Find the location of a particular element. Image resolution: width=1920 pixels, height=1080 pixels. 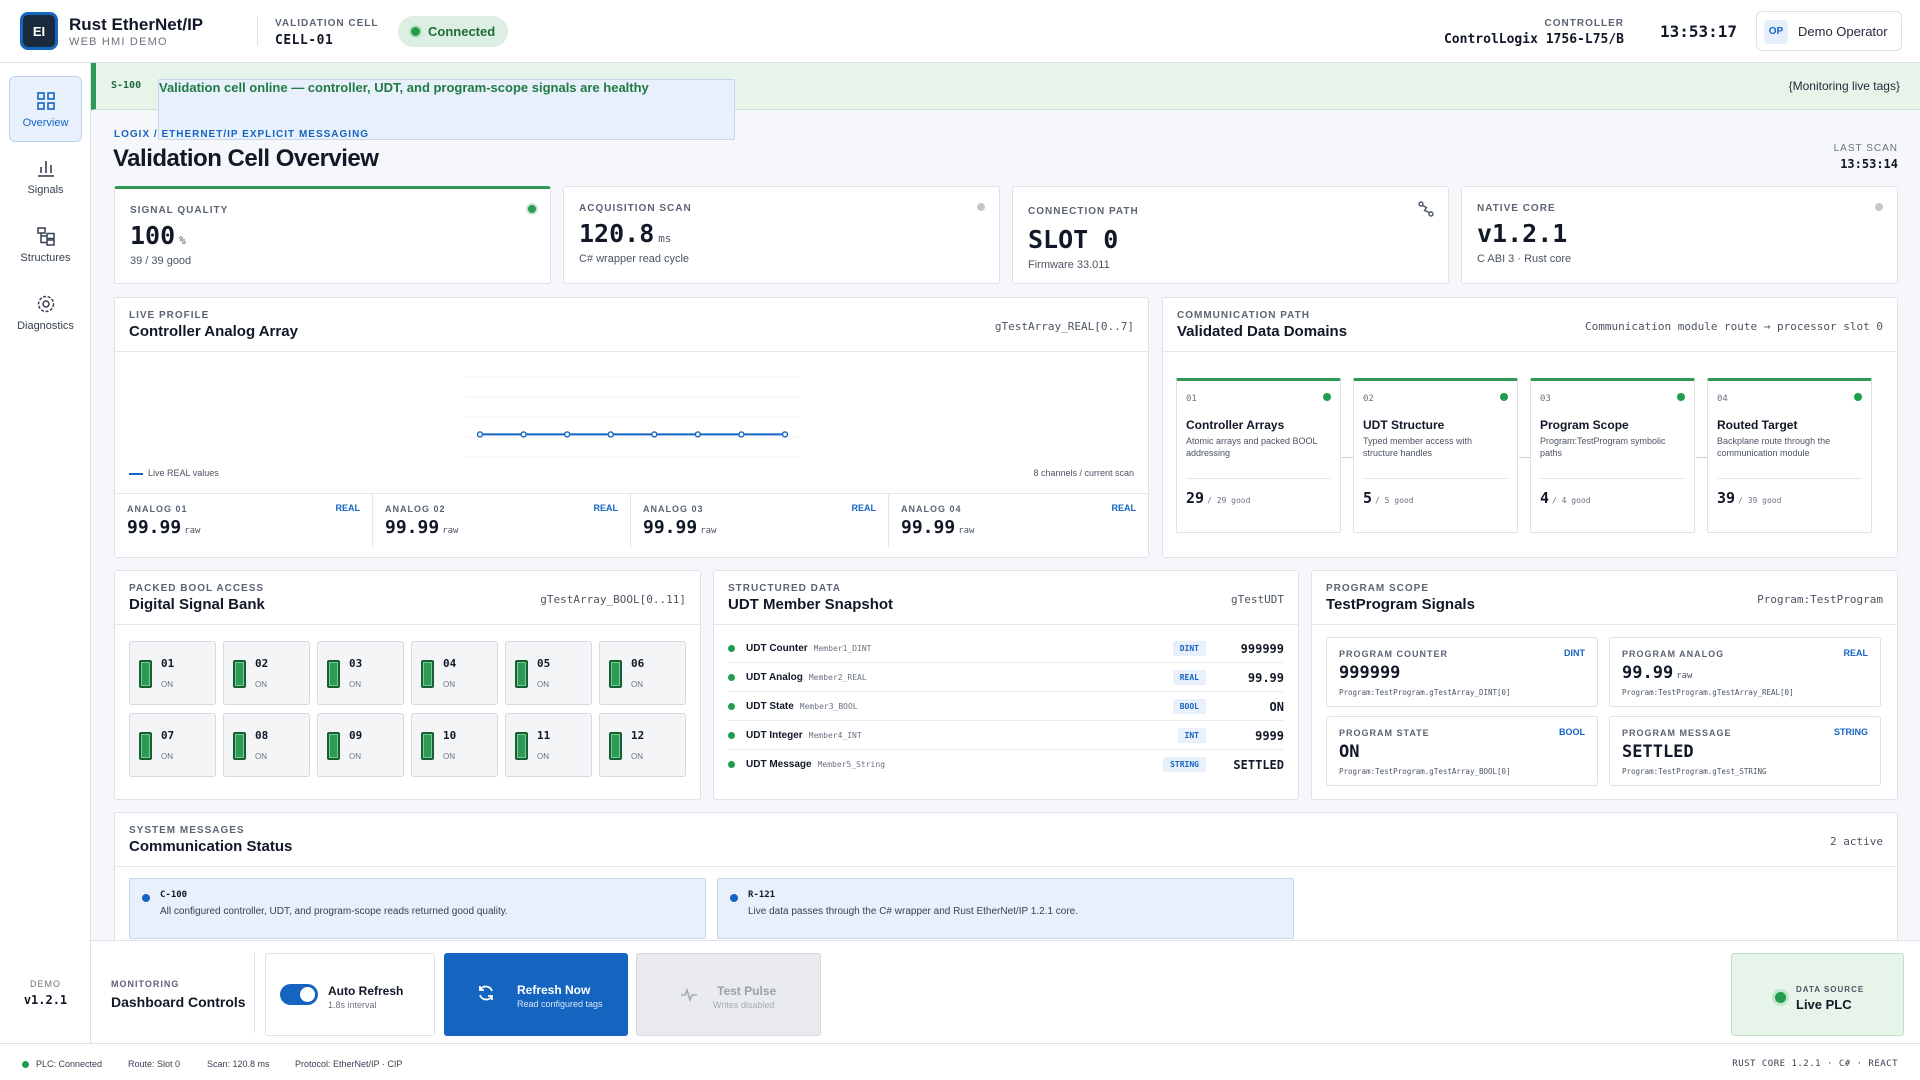

sidebar-item-structures: Structures is located at coordinates (45, 245).